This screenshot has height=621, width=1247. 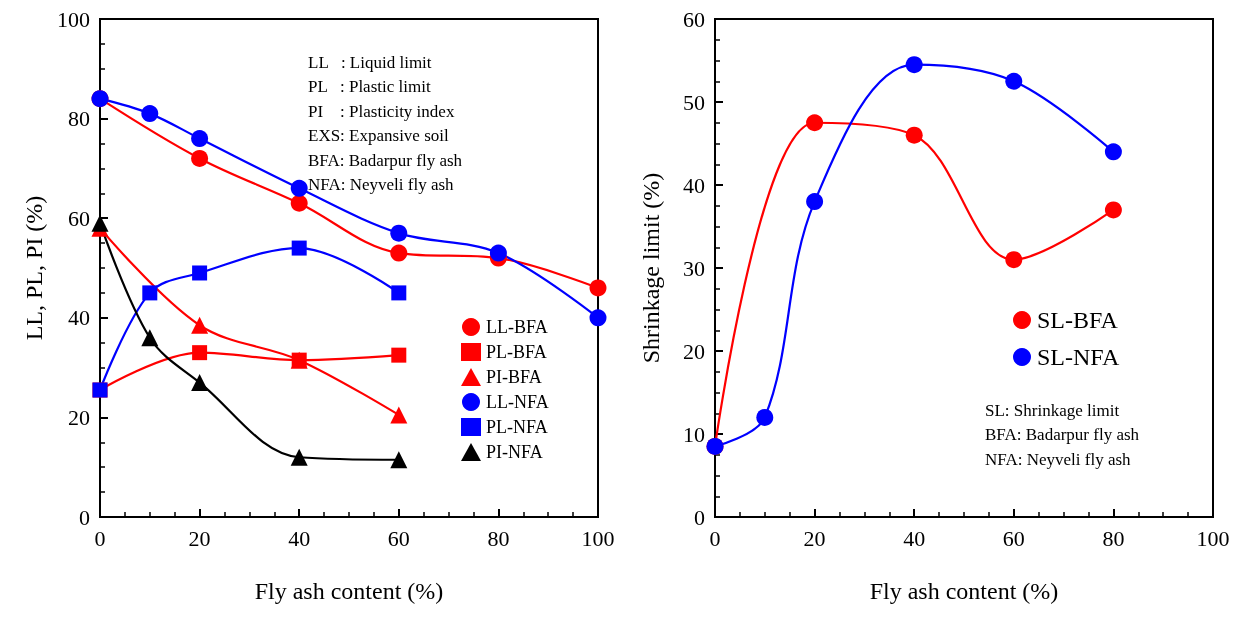 I want to click on annotation: PL : Plastic limit, so click(x=369, y=87).